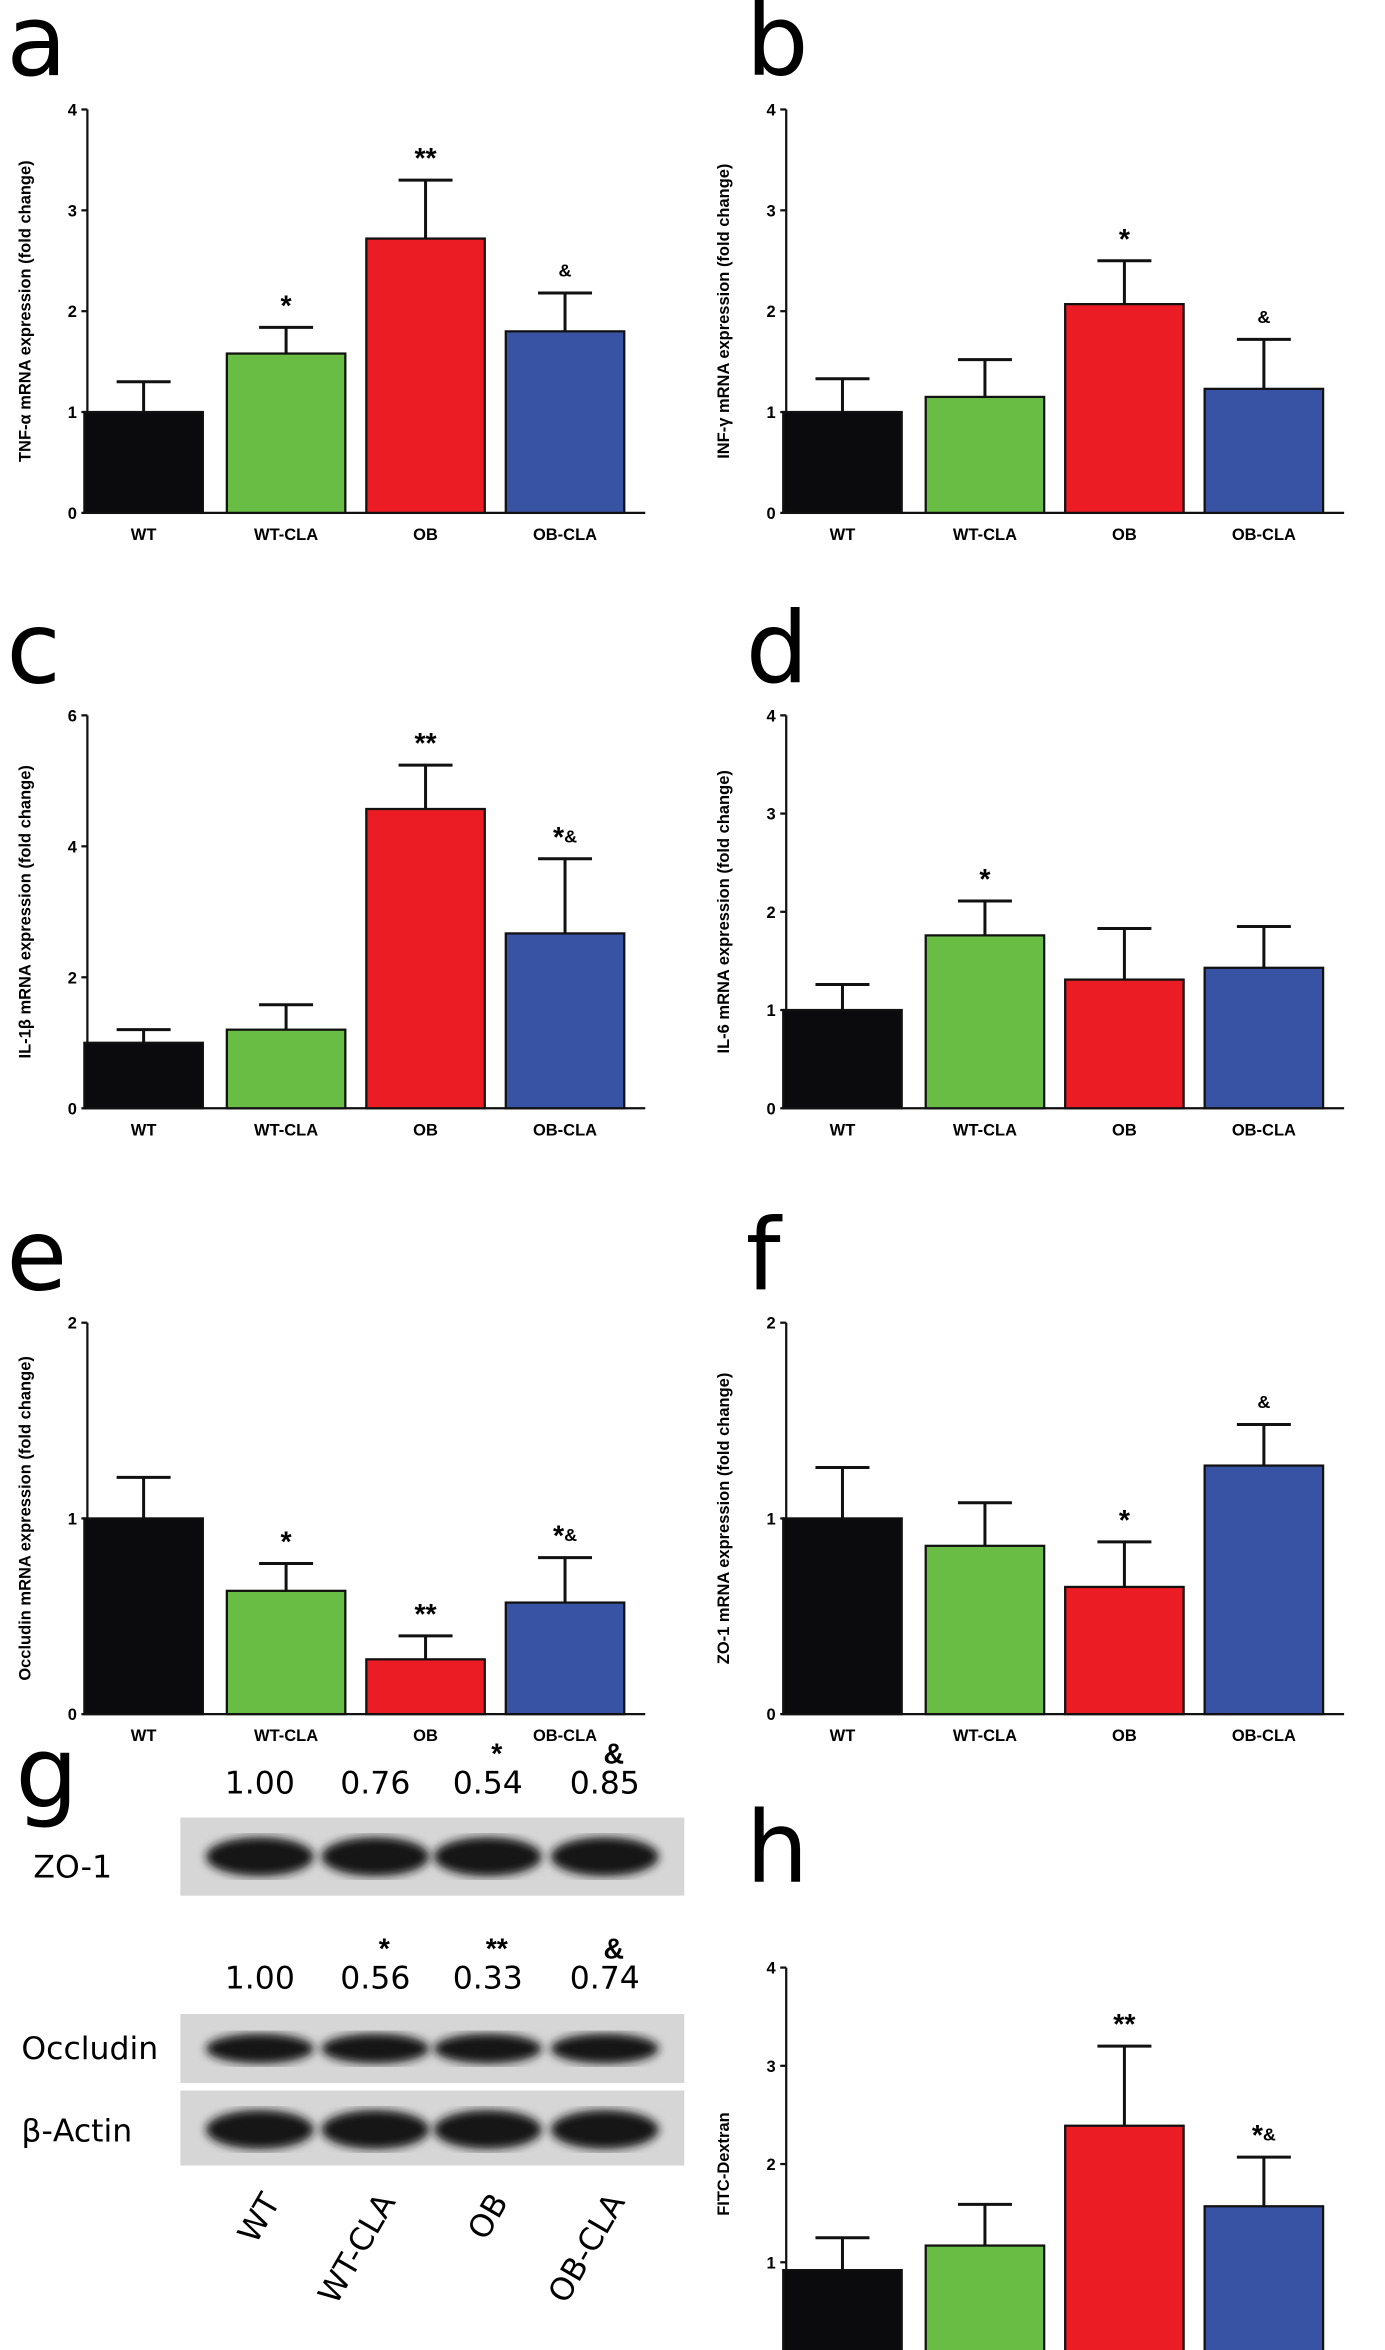 The width and height of the screenshot is (1385, 2350). I want to click on y-axis-label: TNF-α mRNA expression (fold change), so click(25, 311).